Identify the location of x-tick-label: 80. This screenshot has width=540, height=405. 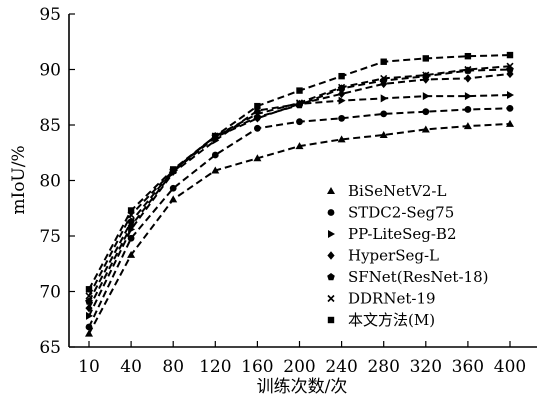
(173, 367).